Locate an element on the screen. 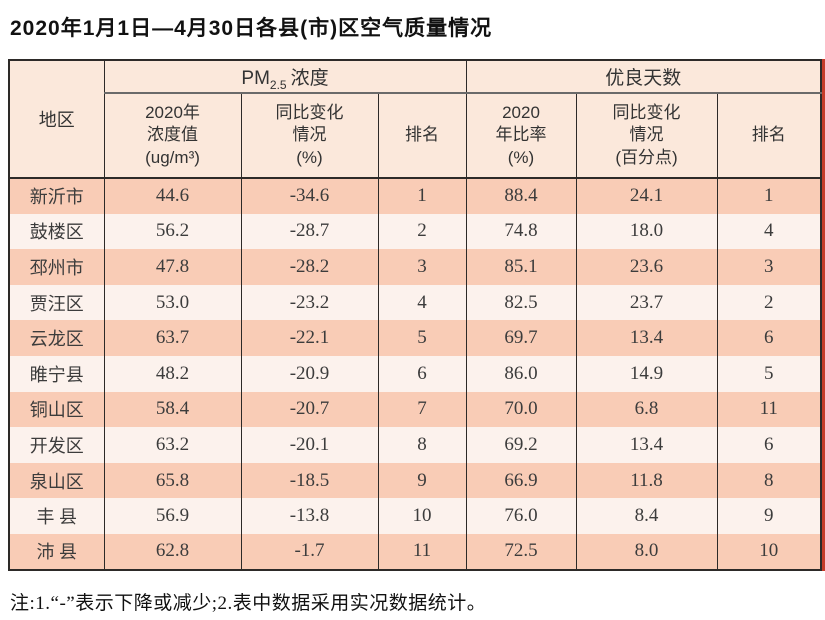 This screenshot has height=620, width=825. cell-pm-rank: 9 is located at coordinates (421, 480).